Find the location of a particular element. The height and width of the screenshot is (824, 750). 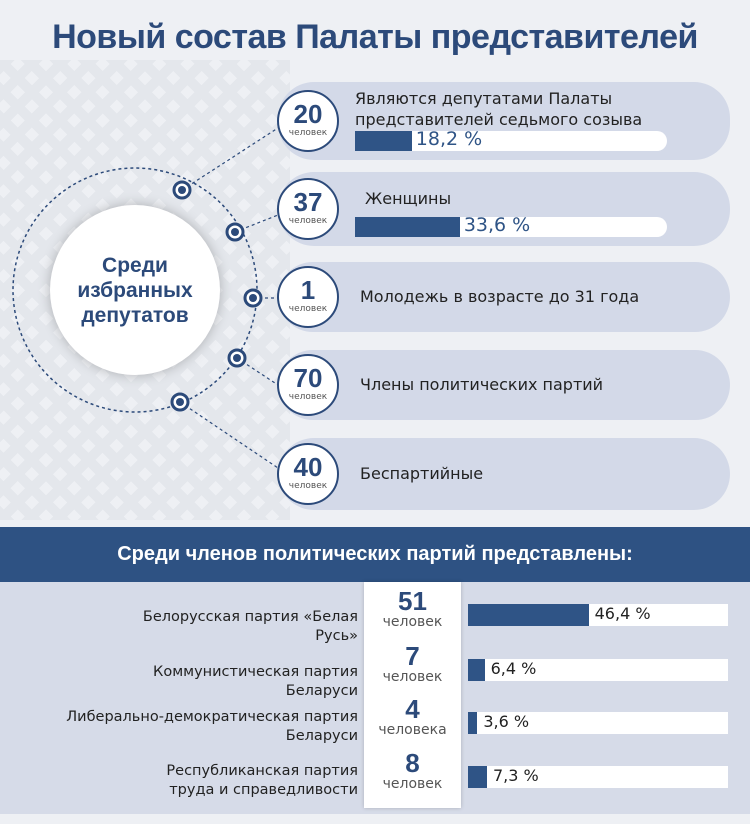

party-count-number: 7 is located at coordinates (412, 656).